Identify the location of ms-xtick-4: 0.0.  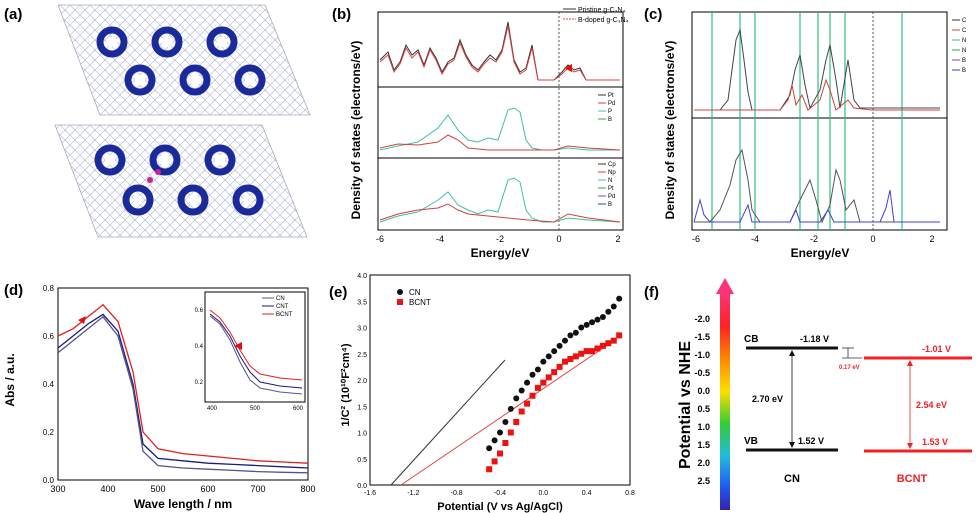
(543, 493).